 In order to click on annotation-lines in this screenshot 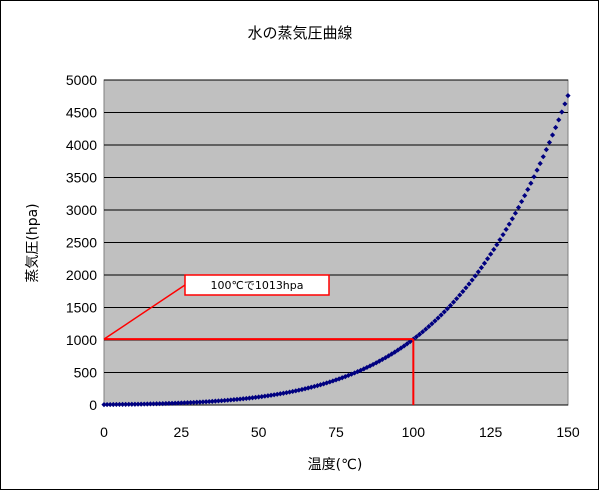, I will do `click(259, 344)`.